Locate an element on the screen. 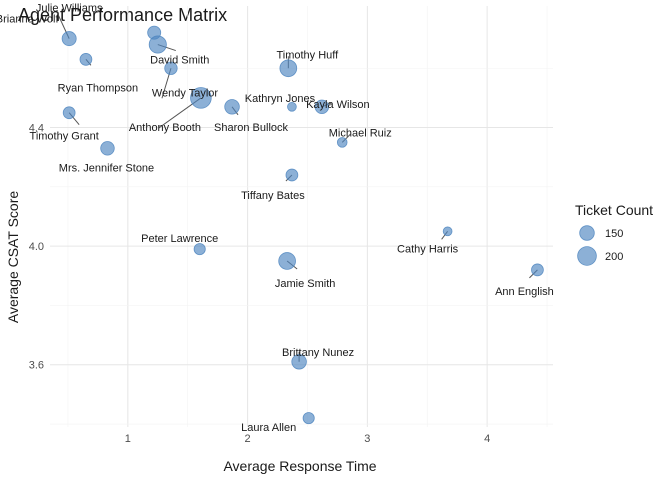 Image resolution: width=672 pixels, height=480 pixels. point-label: Jamie Smith is located at coordinates (305, 284).